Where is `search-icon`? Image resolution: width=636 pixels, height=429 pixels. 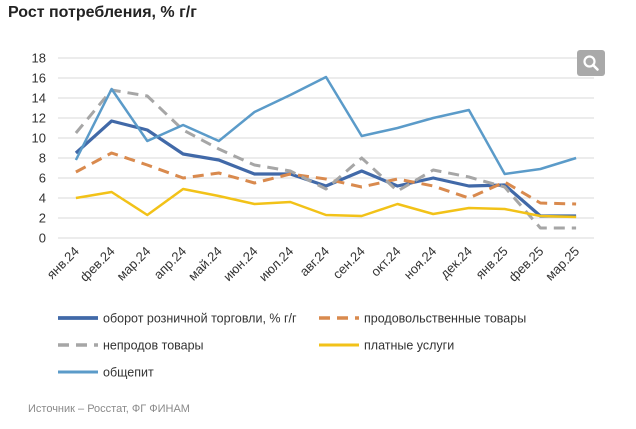 search-icon is located at coordinates (591, 63).